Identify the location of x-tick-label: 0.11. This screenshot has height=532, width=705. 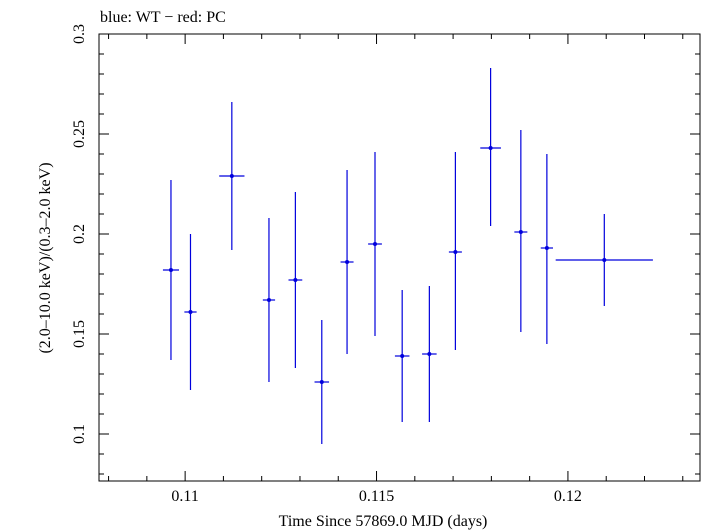
(184, 496).